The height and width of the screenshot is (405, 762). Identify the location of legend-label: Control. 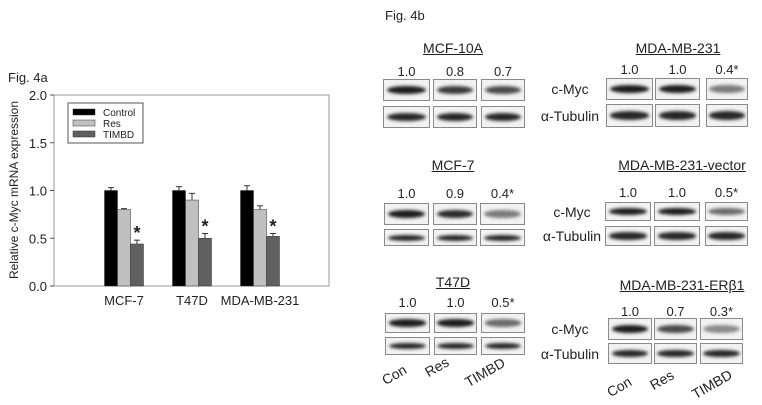
(119, 113).